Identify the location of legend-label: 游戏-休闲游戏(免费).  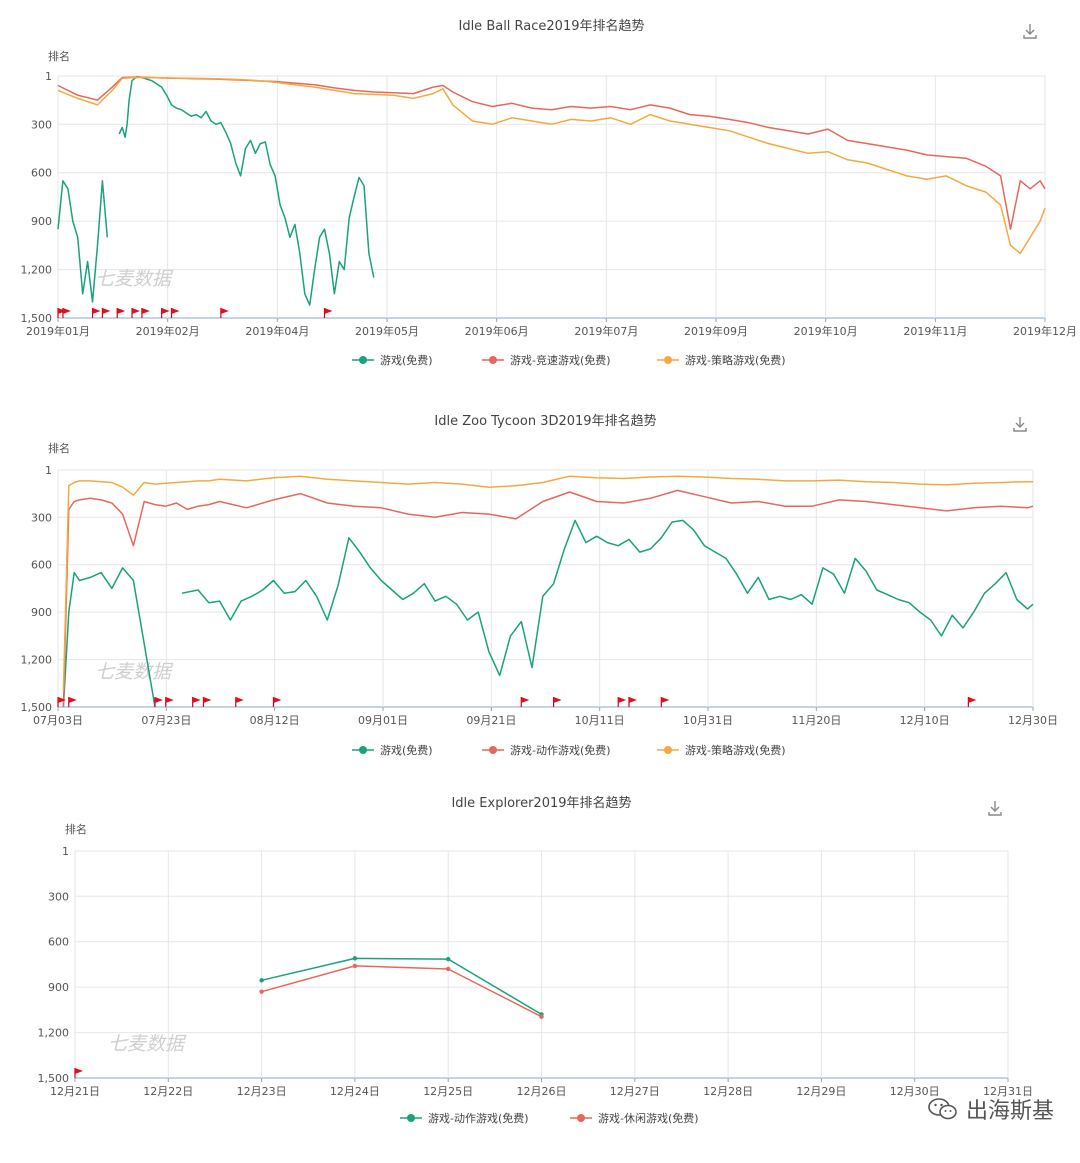
(648, 1118).